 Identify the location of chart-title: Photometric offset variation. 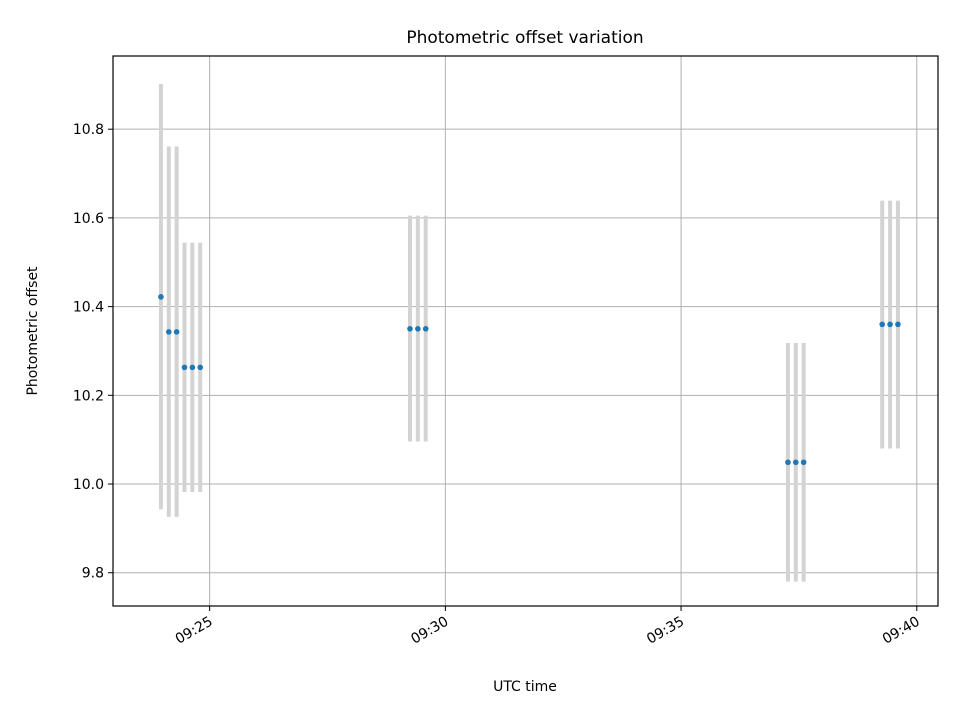
(524, 38).